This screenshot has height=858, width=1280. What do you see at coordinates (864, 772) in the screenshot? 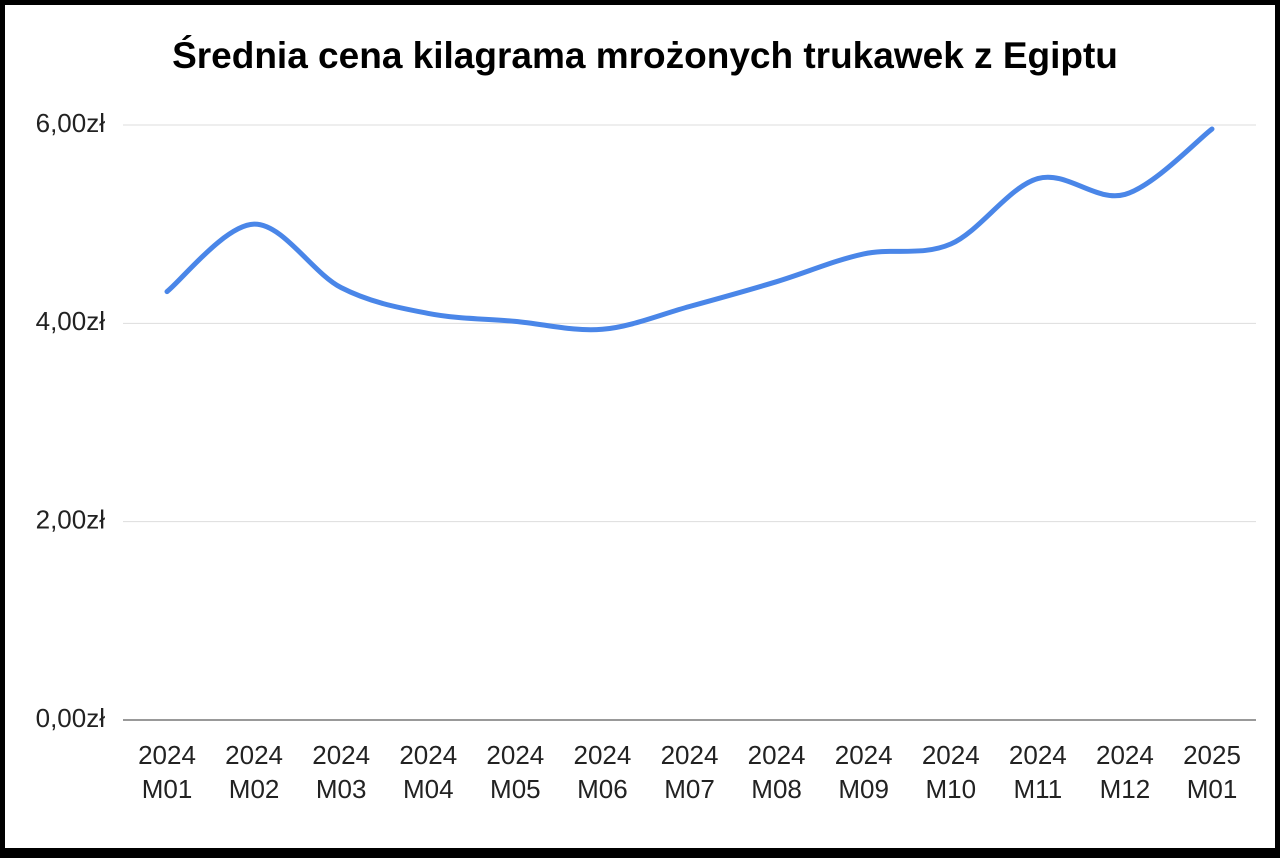
I see `x-tick-label: 2024 M09` at bounding box center [864, 772].